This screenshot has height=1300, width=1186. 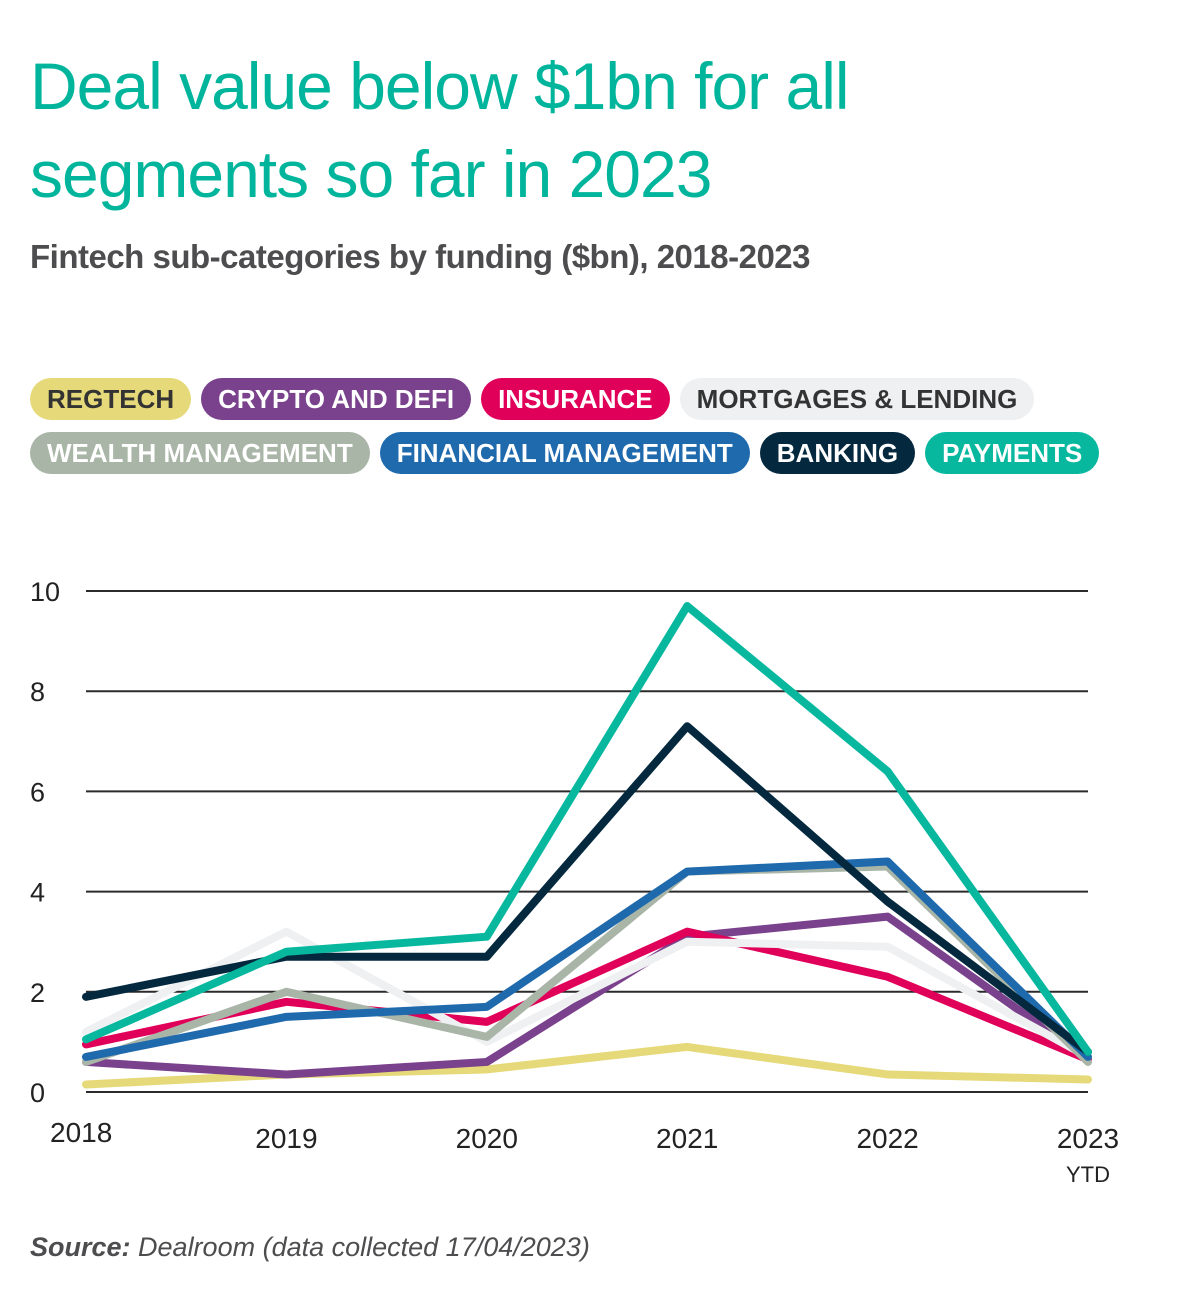 I want to click on legend-item-crypto-and-defi: CRYPTO AND DEFI, so click(x=336, y=399).